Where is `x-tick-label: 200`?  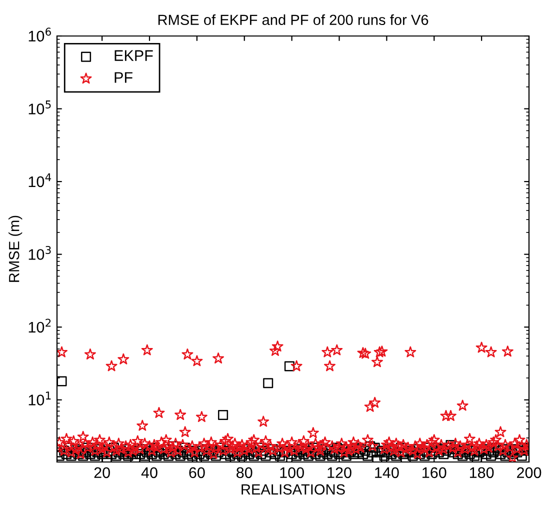
x-tick-label: 200 is located at coordinates (529, 472).